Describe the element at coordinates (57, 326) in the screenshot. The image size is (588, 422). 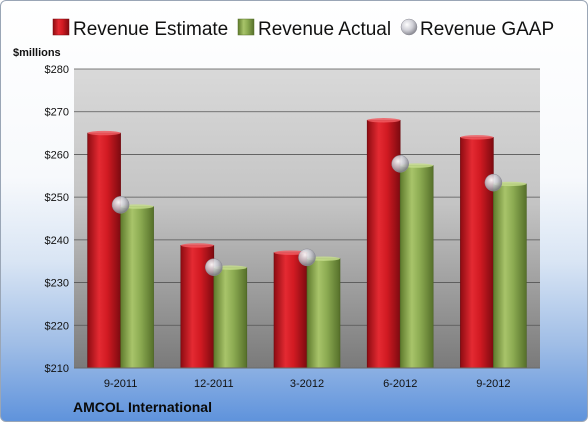
I see `y-tick-label: $220` at that location.